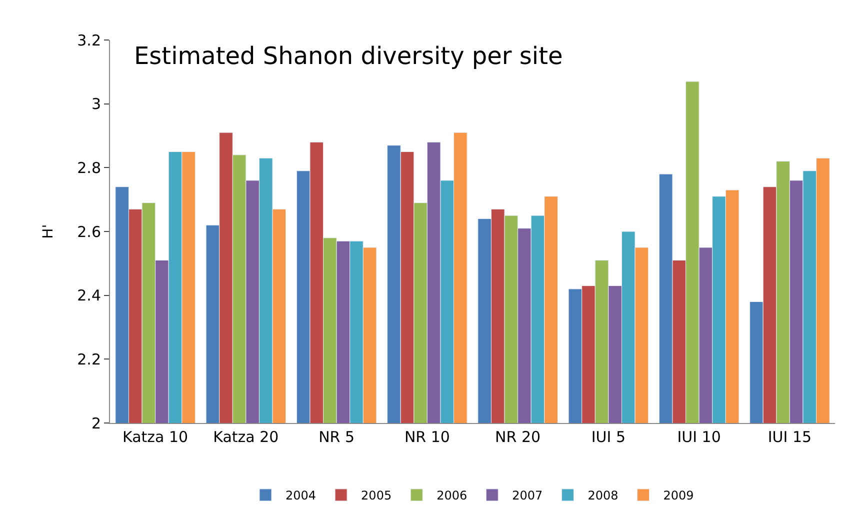  I want to click on legend-label: 2007, so click(527, 495).